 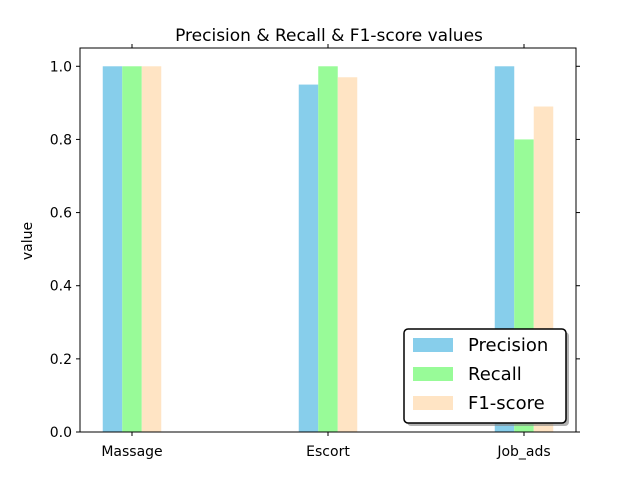 I want to click on chart-title: Precision & Recall & F1-score values, so click(x=329, y=36).